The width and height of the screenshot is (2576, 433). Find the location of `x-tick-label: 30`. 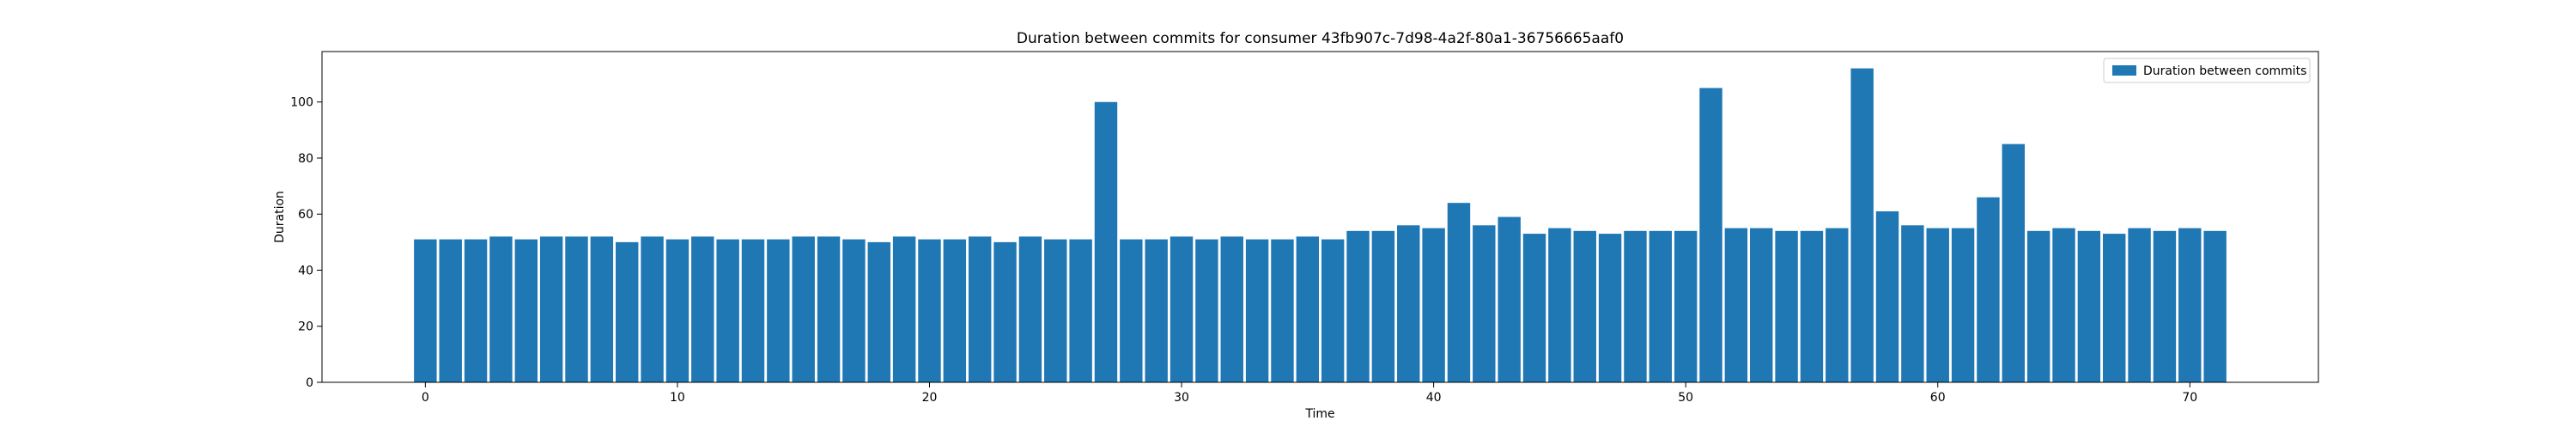

x-tick-label: 30 is located at coordinates (1181, 398).